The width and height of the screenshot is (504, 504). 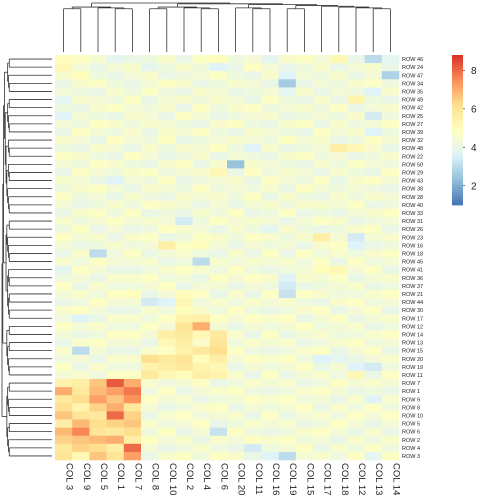 I want to click on row-label: ROW 17, so click(x=412, y=319).